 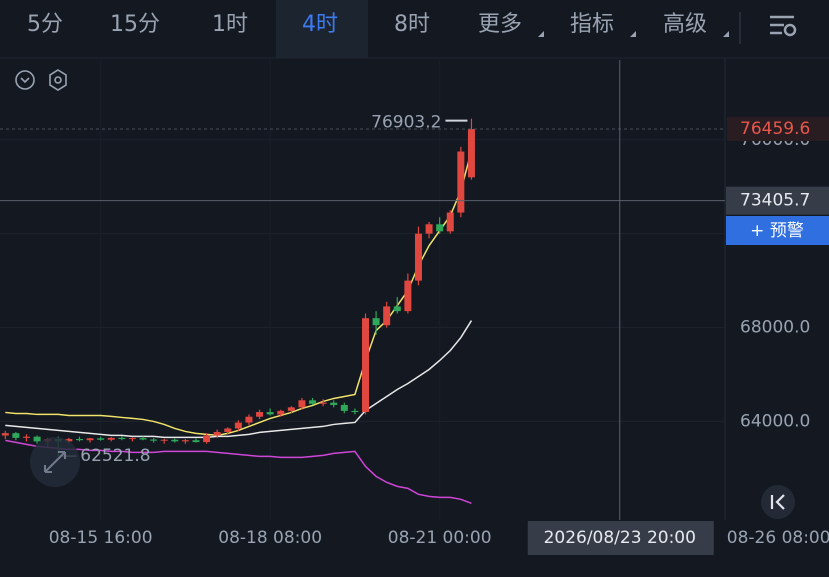 I want to click on zoom-button, so click(x=55, y=462).